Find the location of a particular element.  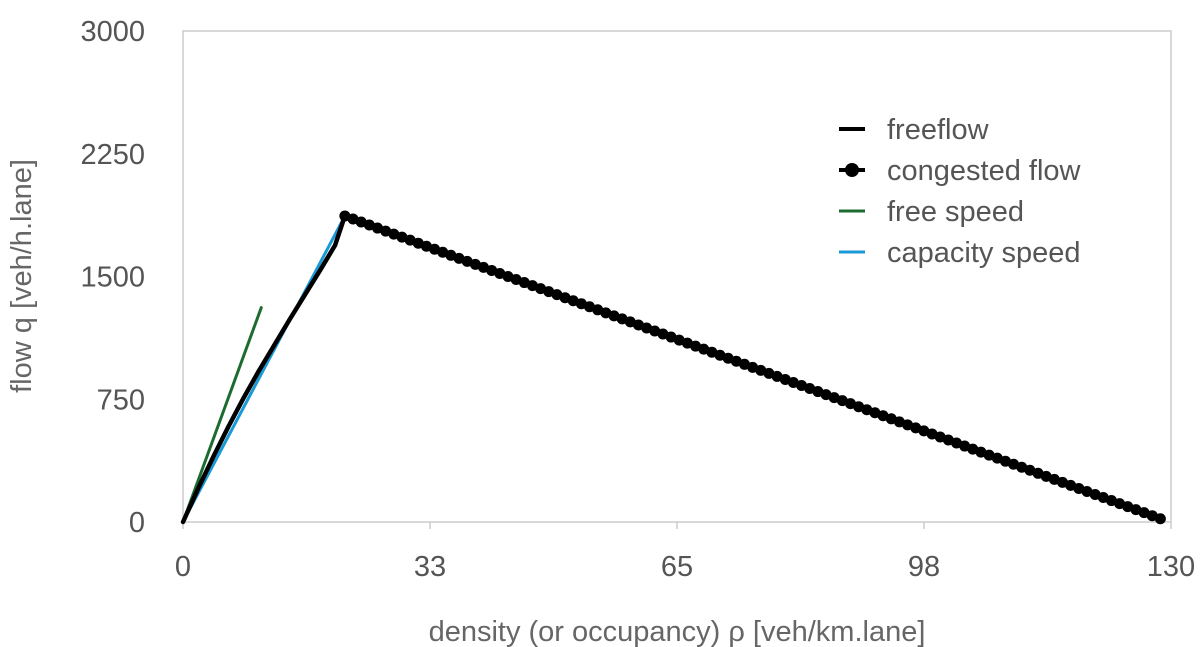

y-tick-label: 750 is located at coordinates (121, 400).